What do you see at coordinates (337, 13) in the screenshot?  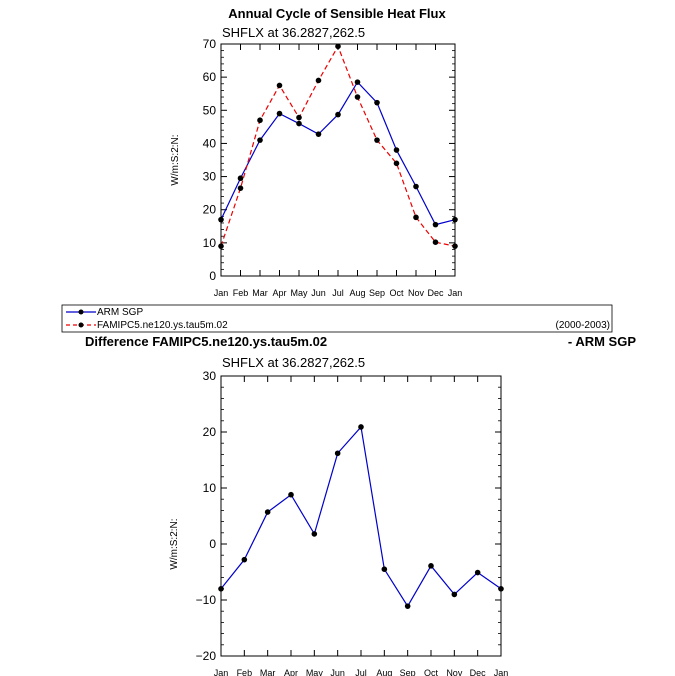 I see `top-chart-title: Annual Cycle of Sensible Heat Flux` at bounding box center [337, 13].